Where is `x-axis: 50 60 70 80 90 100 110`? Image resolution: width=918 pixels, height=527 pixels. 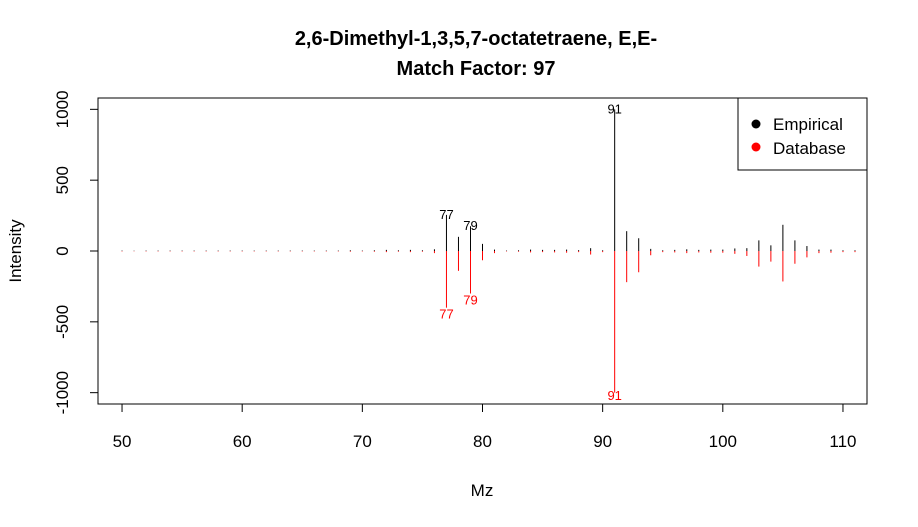 x-axis: 50 60 70 80 90 100 110 is located at coordinates (485, 427).